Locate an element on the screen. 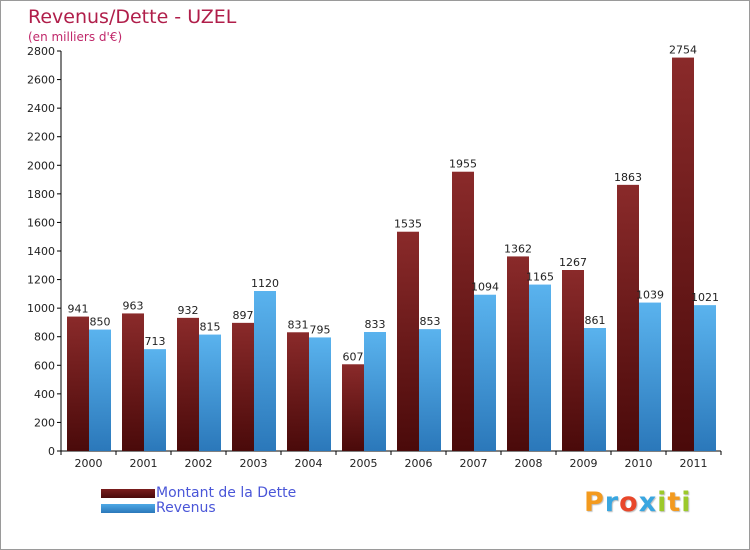 This screenshot has height=550, width=750. y-tick-label: 200 is located at coordinates (44, 422).